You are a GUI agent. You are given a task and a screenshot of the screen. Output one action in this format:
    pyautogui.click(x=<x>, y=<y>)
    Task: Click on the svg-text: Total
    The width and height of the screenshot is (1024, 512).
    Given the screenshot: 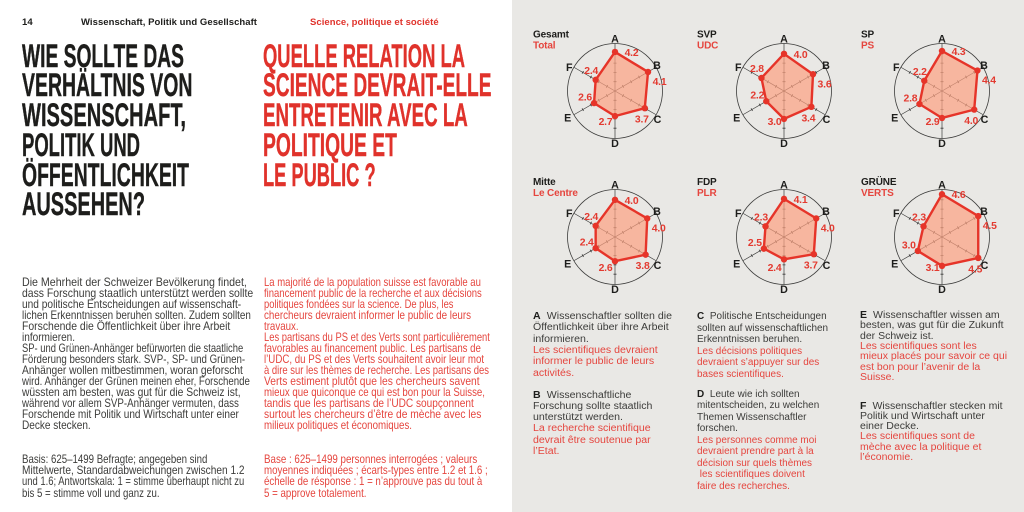 What is the action you would take?
    pyautogui.click(x=544, y=45)
    